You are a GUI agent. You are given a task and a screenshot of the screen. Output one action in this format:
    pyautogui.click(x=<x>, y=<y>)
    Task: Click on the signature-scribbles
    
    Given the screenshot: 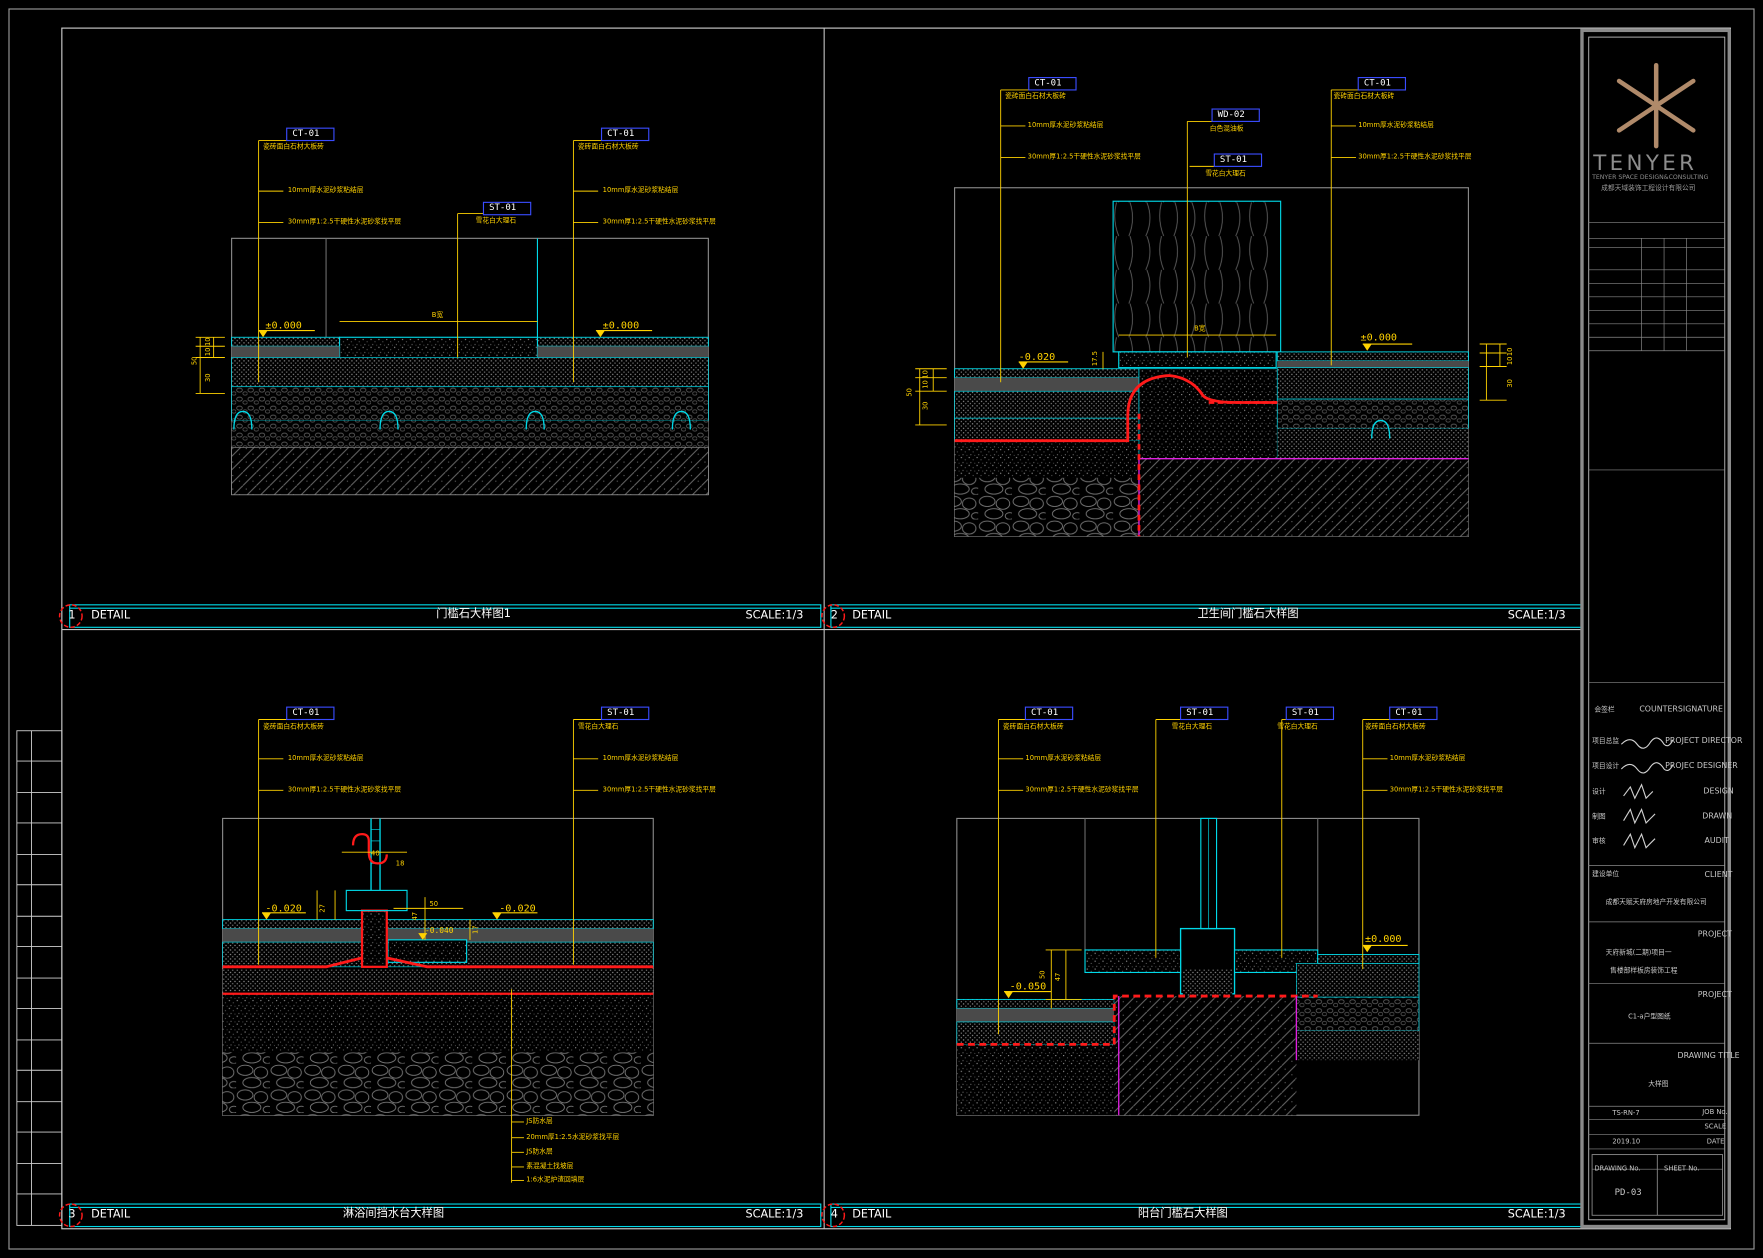 What is the action you would take?
    pyautogui.click(x=1647, y=793)
    